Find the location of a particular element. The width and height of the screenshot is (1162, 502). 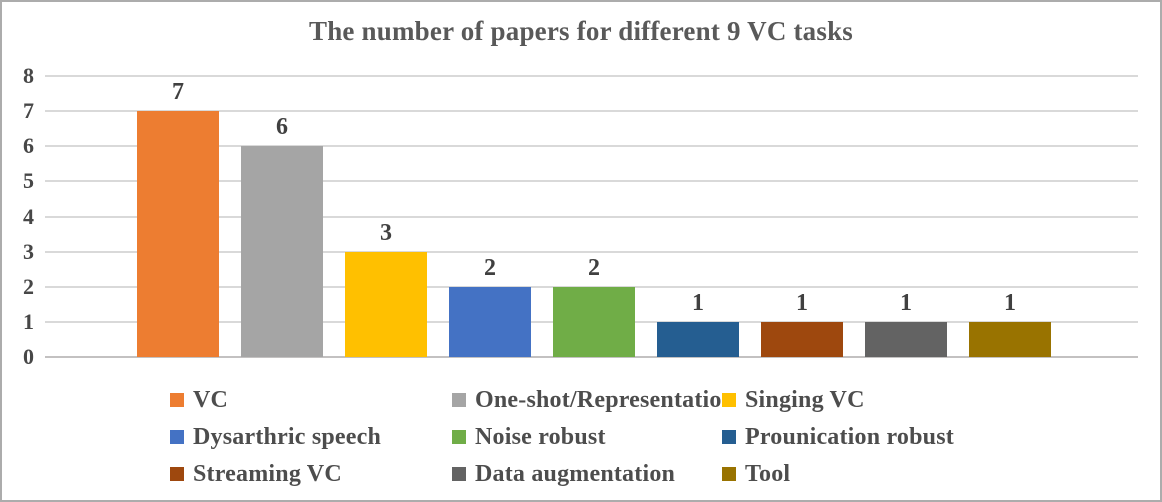

legend-item: Tool is located at coordinates (756, 474).